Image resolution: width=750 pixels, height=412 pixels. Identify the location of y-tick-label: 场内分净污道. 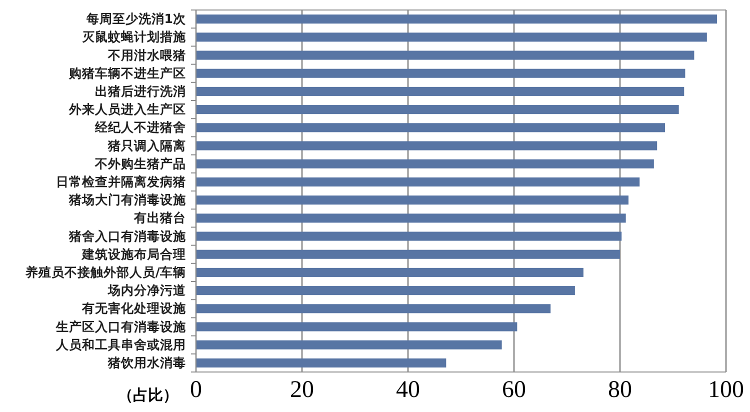
(147, 290).